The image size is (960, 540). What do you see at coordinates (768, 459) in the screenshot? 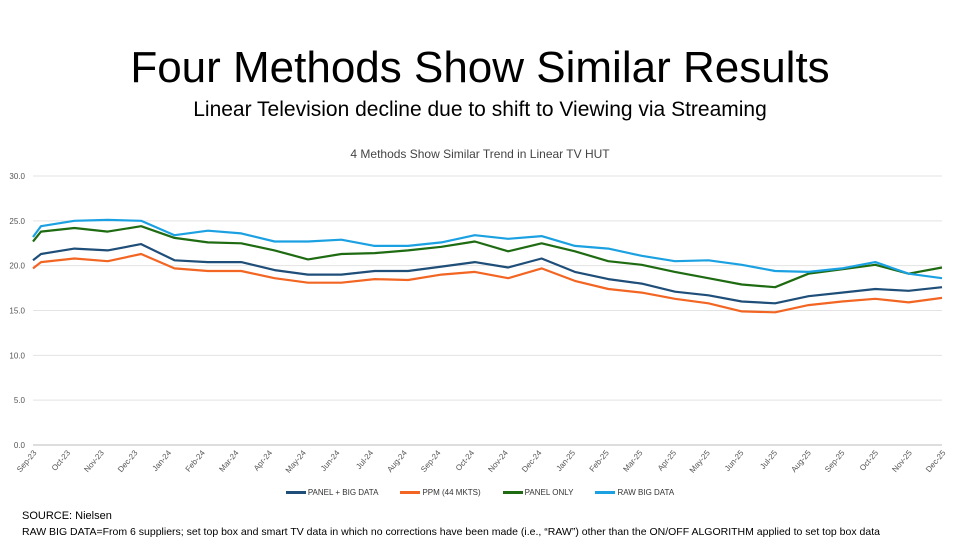
I see `x-tick-label: Jul-25` at bounding box center [768, 459].